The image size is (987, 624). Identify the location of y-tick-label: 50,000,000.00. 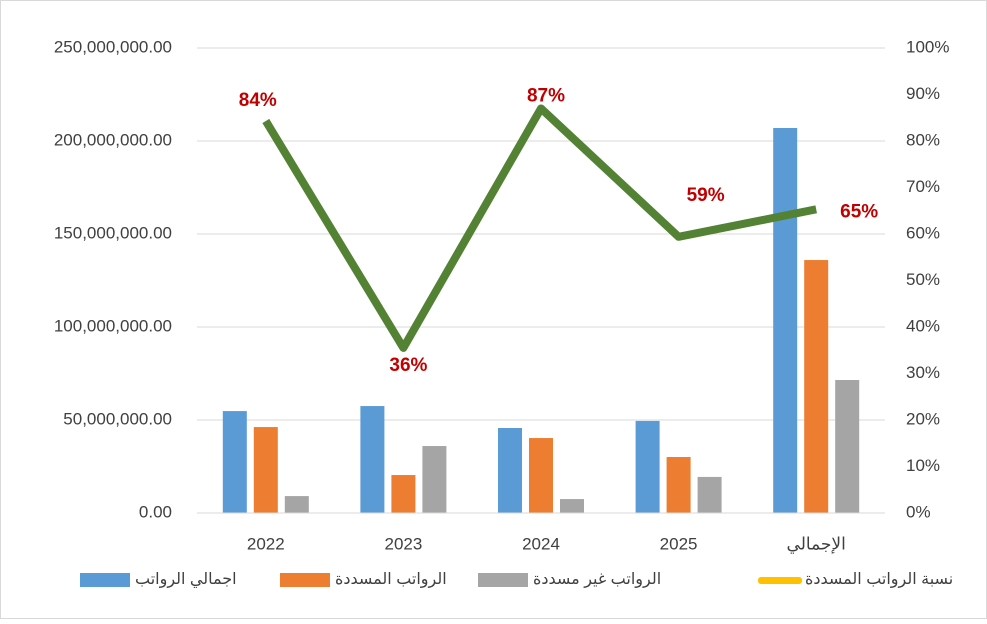
(117, 418).